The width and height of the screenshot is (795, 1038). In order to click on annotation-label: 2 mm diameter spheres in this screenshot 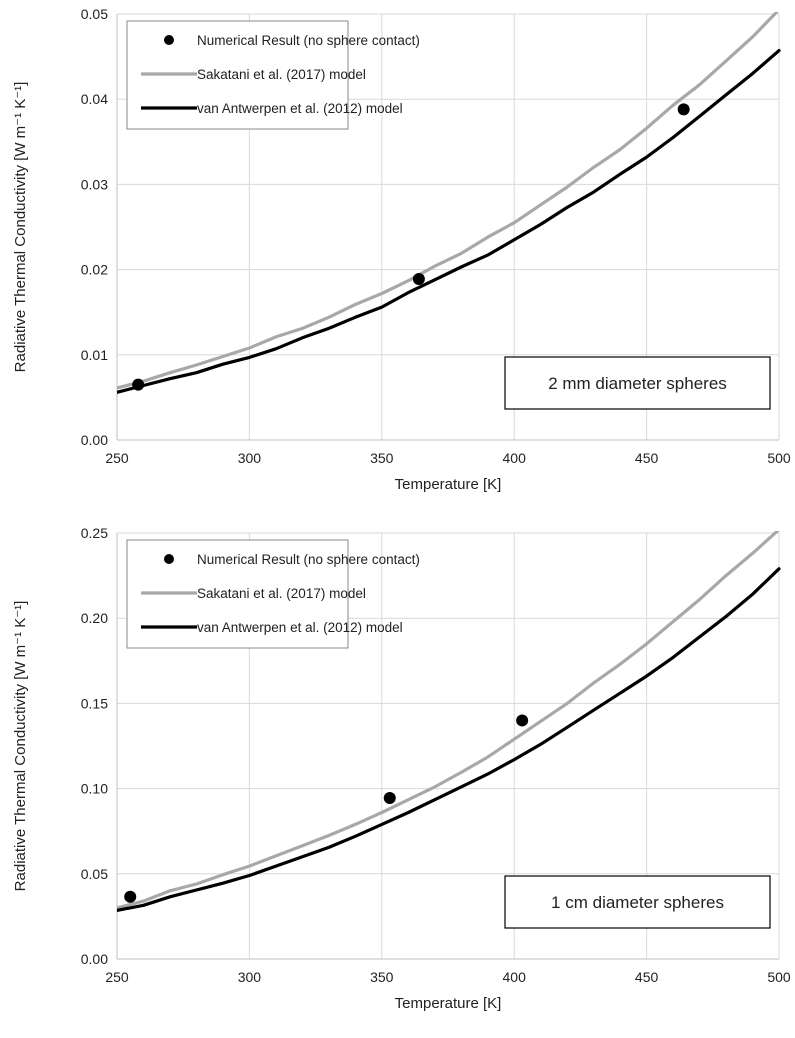, I will do `click(637, 383)`.